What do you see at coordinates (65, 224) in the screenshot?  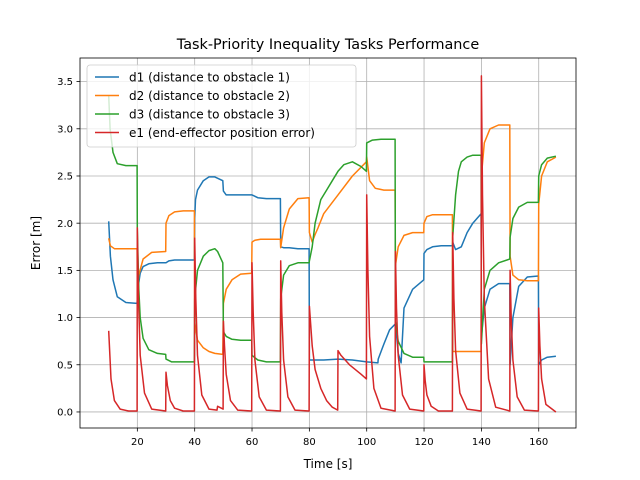 I see `y-tick-label: 2.0` at bounding box center [65, 224].